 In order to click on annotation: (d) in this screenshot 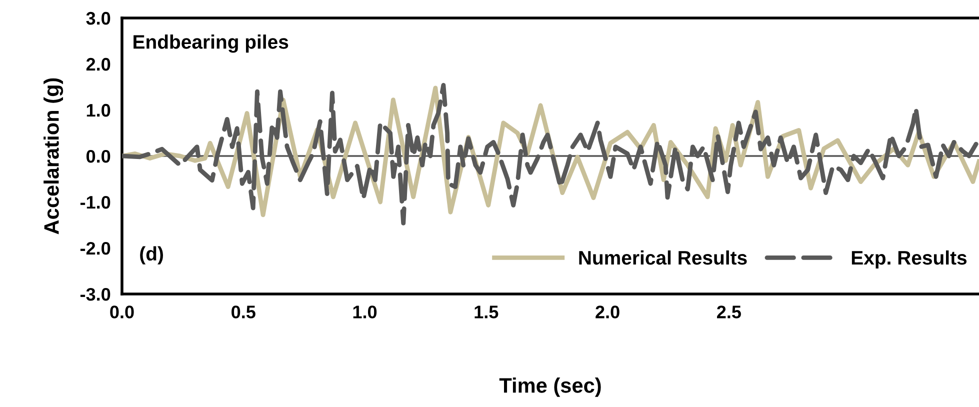, I will do `click(151, 255)`.